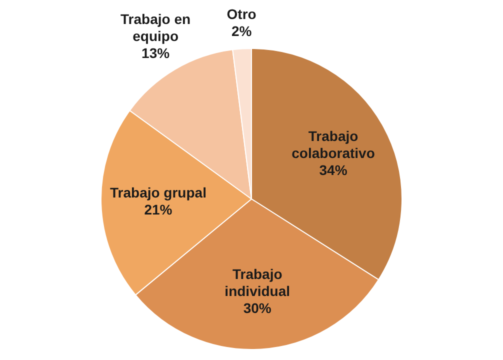  I want to click on slice-label: Trabajo individual, so click(257, 282).